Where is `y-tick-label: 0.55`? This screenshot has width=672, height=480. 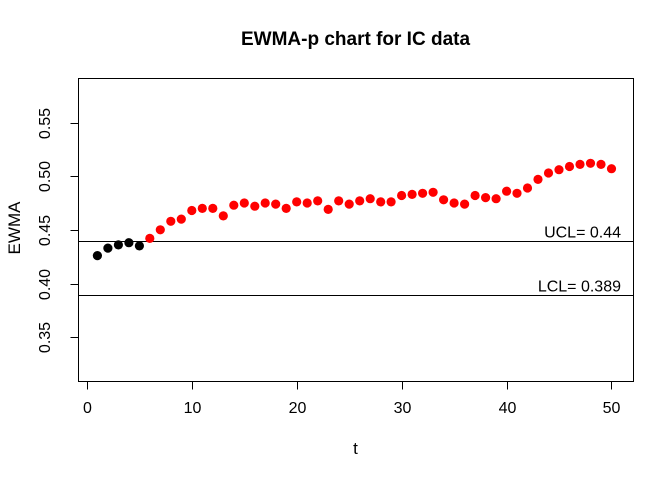
y-tick-label: 0.55 is located at coordinates (45, 123).